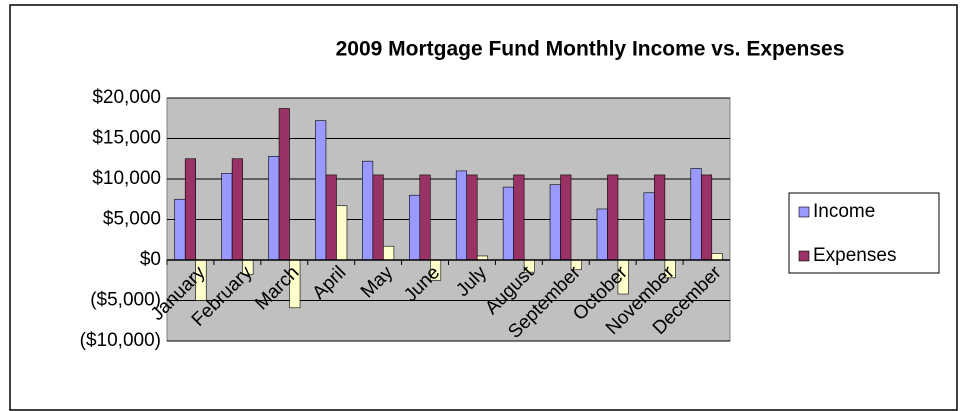 The image size is (966, 411). What do you see at coordinates (126, 97) in the screenshot?
I see `y-tick-label: $20,000` at bounding box center [126, 97].